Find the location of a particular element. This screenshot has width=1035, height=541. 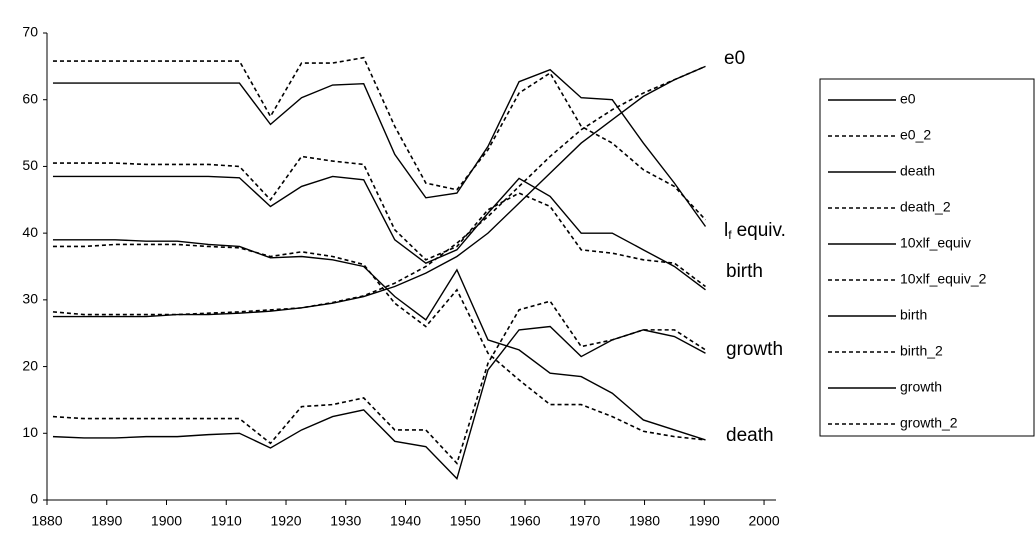

legend-box is located at coordinates (927, 257).